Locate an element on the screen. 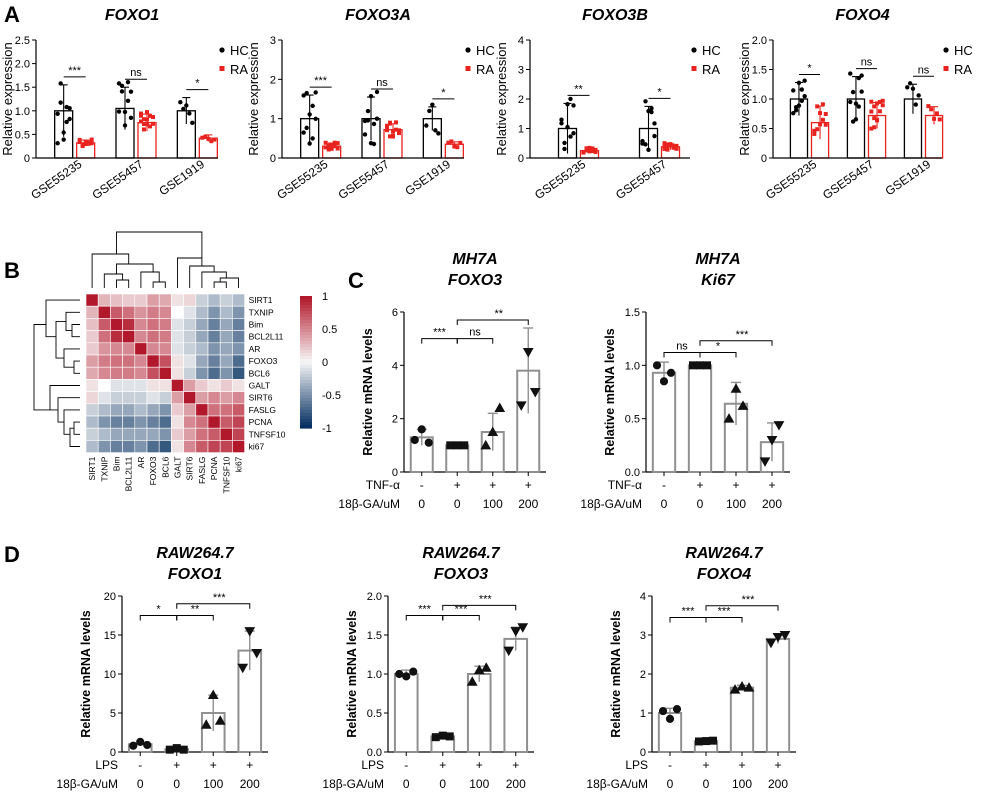 The height and width of the screenshot is (798, 996). col-dendrogram is located at coordinates (190, 272).